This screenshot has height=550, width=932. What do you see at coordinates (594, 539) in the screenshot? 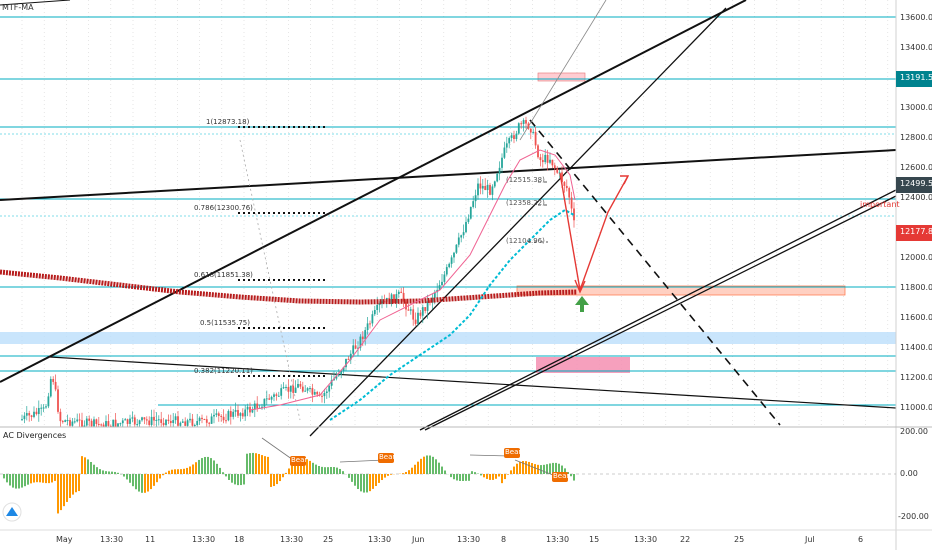
I see `x-tick: 15` at bounding box center [594, 539].